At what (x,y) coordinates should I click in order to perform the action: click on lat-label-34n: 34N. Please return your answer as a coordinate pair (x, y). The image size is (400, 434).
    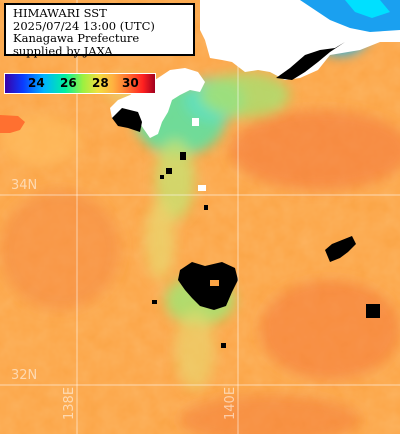
    Looking at the image, I should click on (24, 185).